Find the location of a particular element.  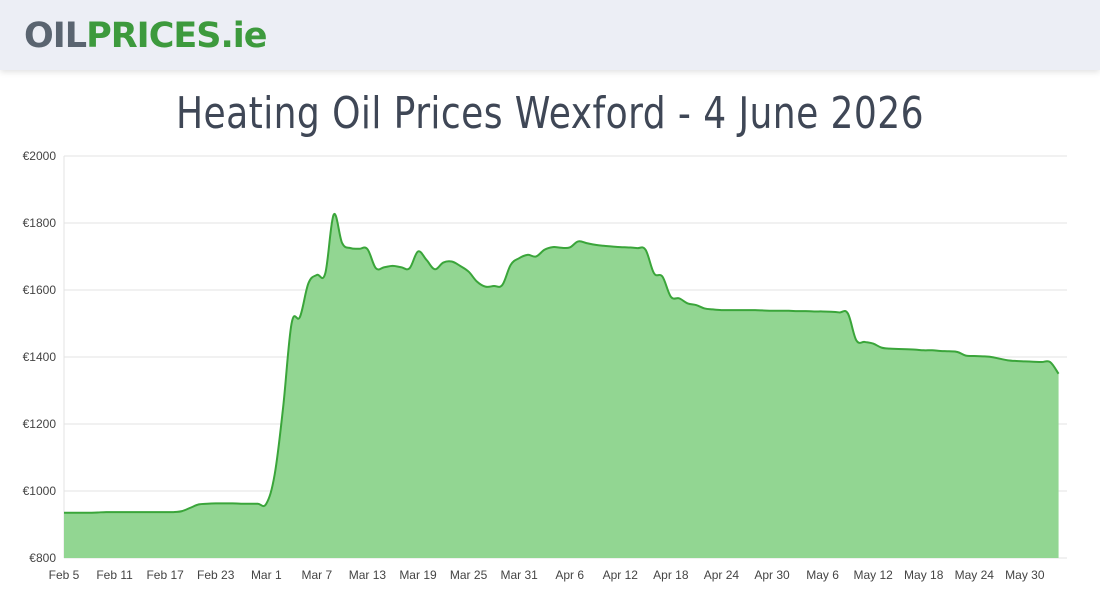

x-tick-label: May 18 is located at coordinates (924, 575).